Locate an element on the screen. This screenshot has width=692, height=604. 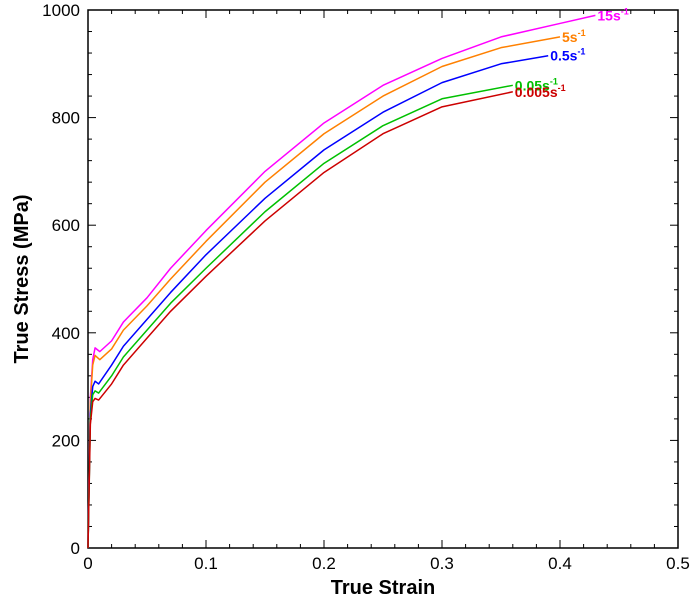
series-label: 0.5s-1 is located at coordinates (567, 55).